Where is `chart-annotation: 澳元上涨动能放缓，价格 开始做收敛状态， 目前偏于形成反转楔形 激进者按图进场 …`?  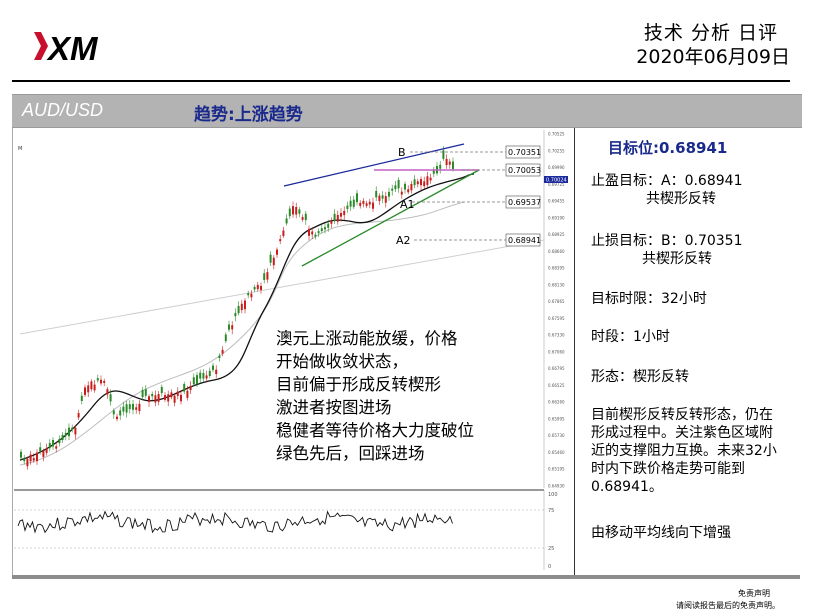 chart-annotation: 澳元上涨动能放缓，价格 开始做收敛状态， 目前偏于形成反转楔形 激进者按图进场 … is located at coordinates (375, 396).